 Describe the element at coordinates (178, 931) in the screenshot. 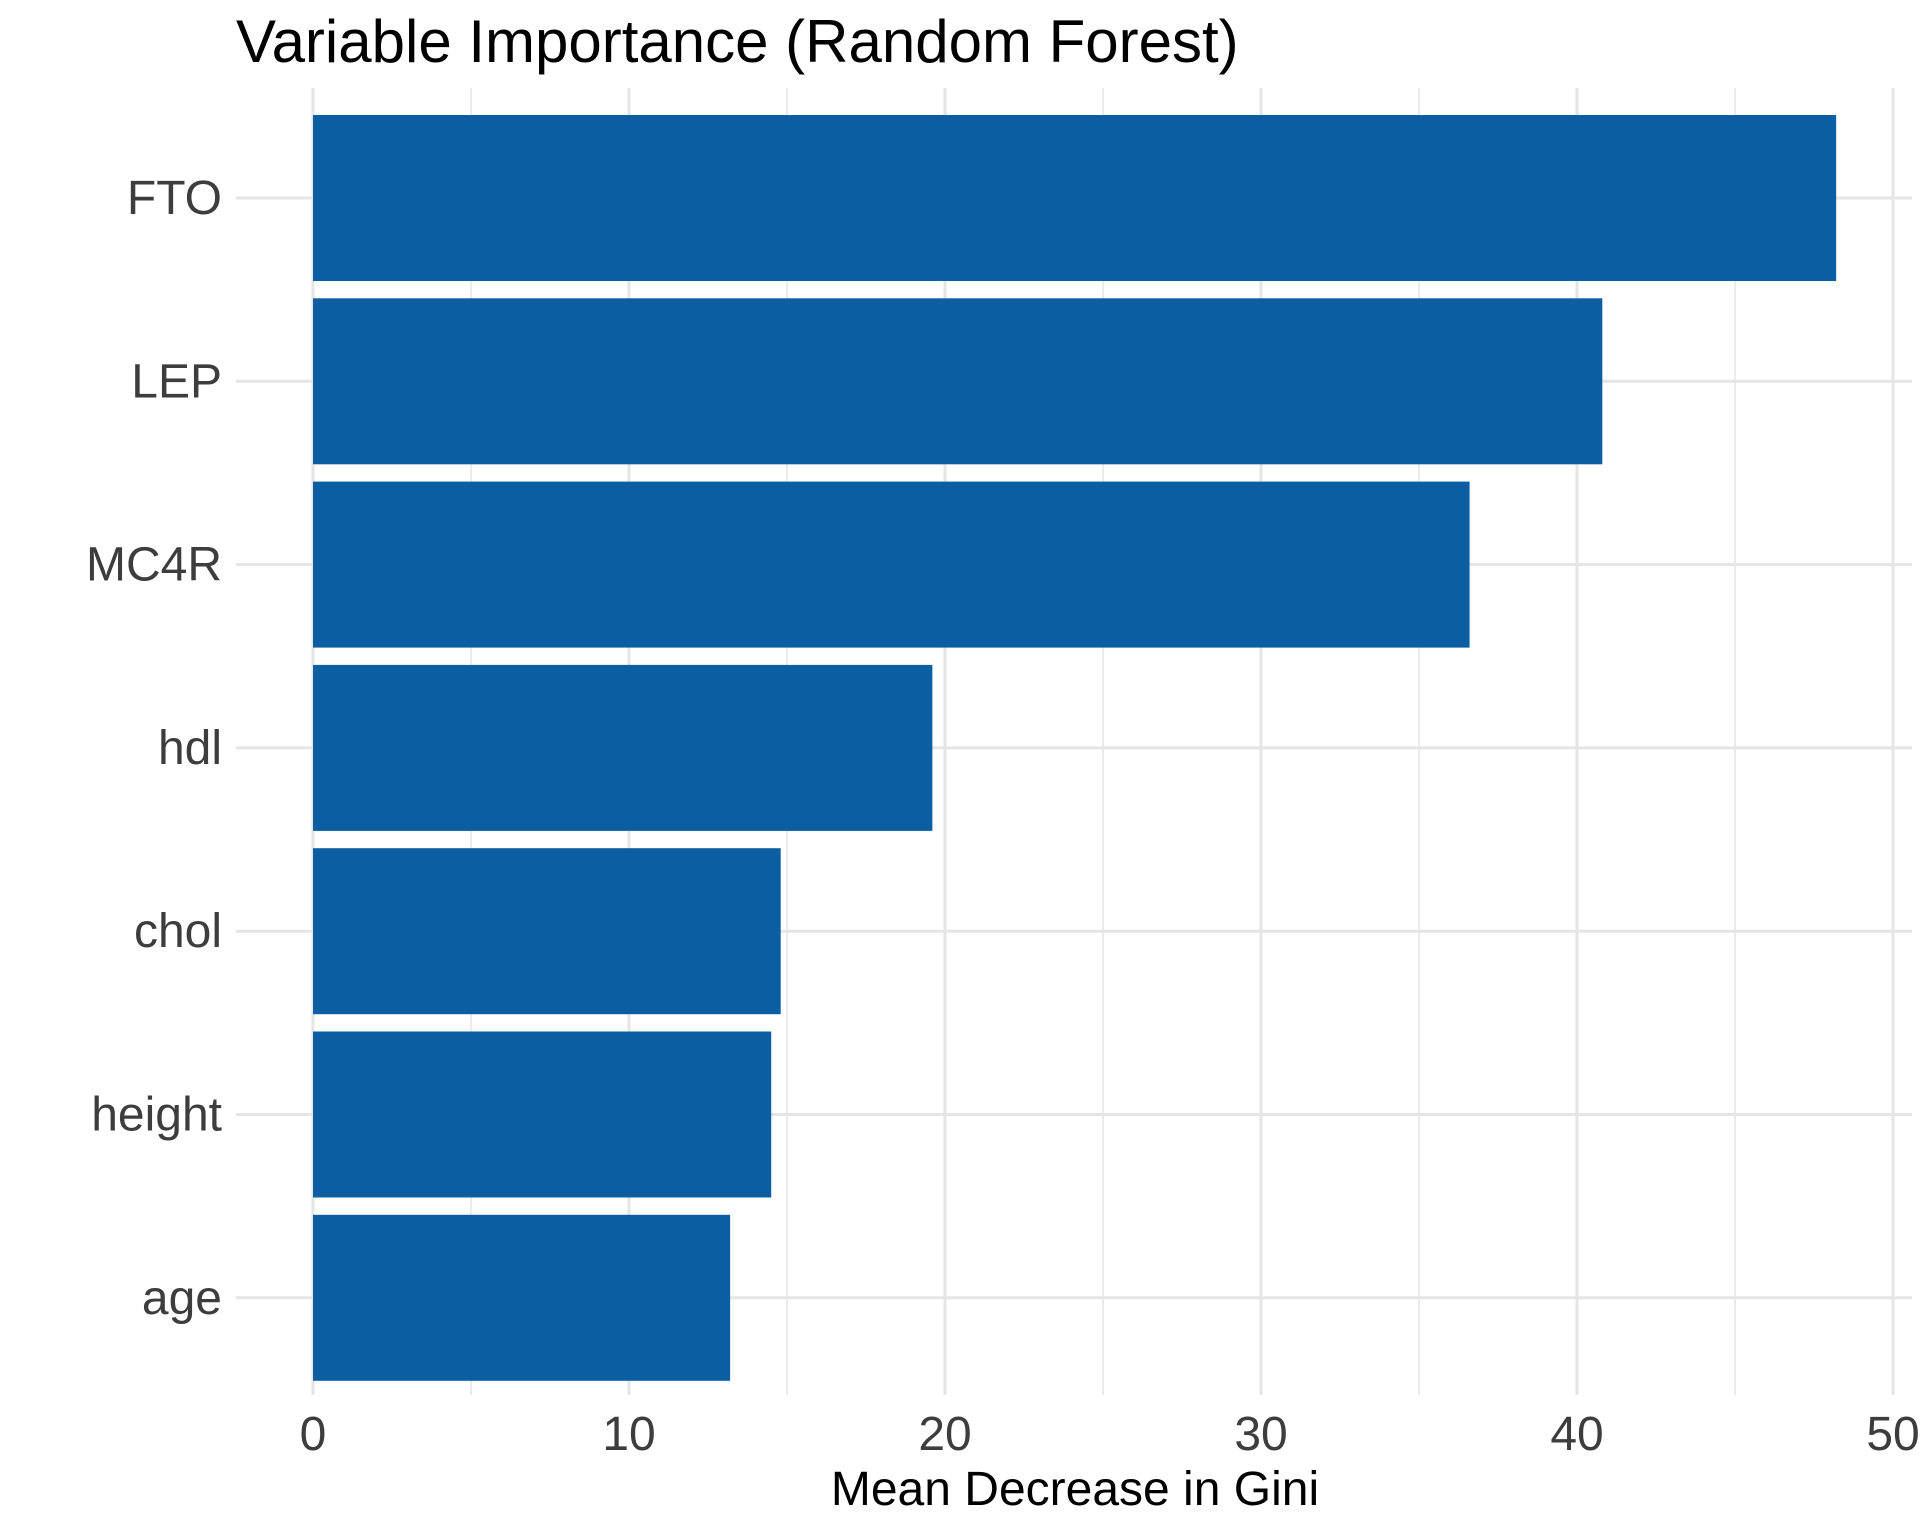

I see `y-tick-label: chol` at that location.